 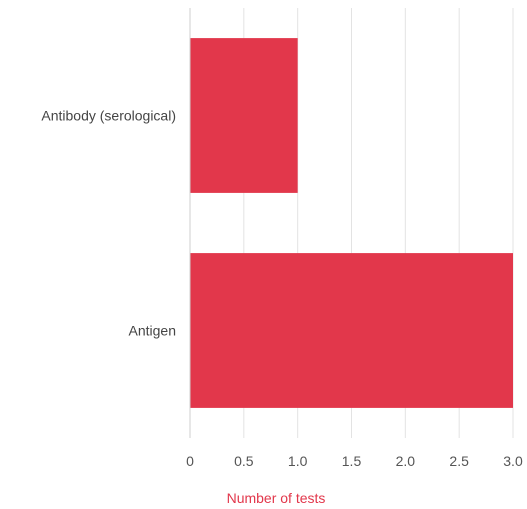 What do you see at coordinates (108, 223) in the screenshot?
I see `category-labels: Antibody (serological) Antigen` at bounding box center [108, 223].